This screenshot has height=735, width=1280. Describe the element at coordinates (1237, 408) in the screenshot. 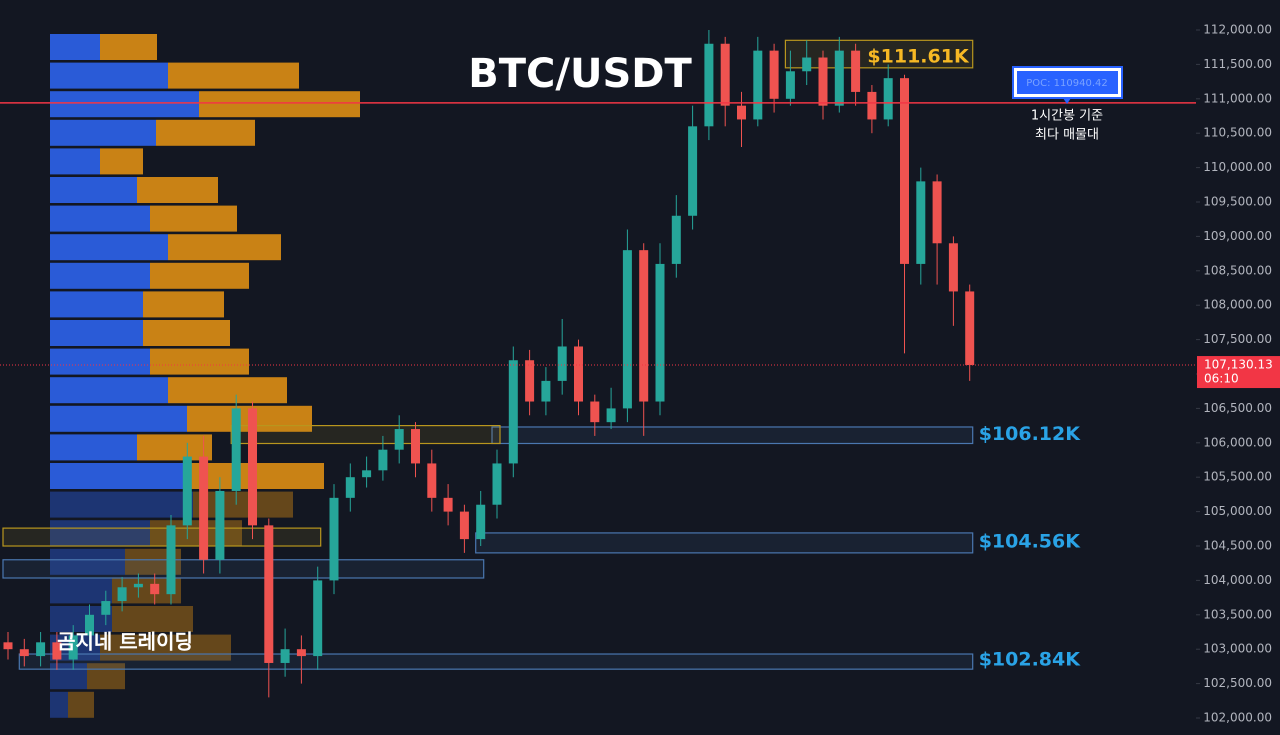

I see `y-tick-label: 106,500.00` at that location.